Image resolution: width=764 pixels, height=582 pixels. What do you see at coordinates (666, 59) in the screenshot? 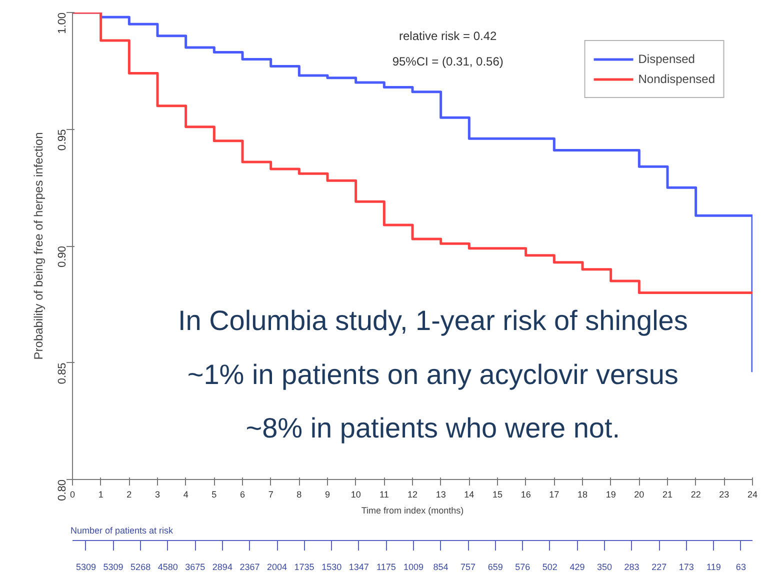
I see `legend-label: Dispensed` at bounding box center [666, 59].